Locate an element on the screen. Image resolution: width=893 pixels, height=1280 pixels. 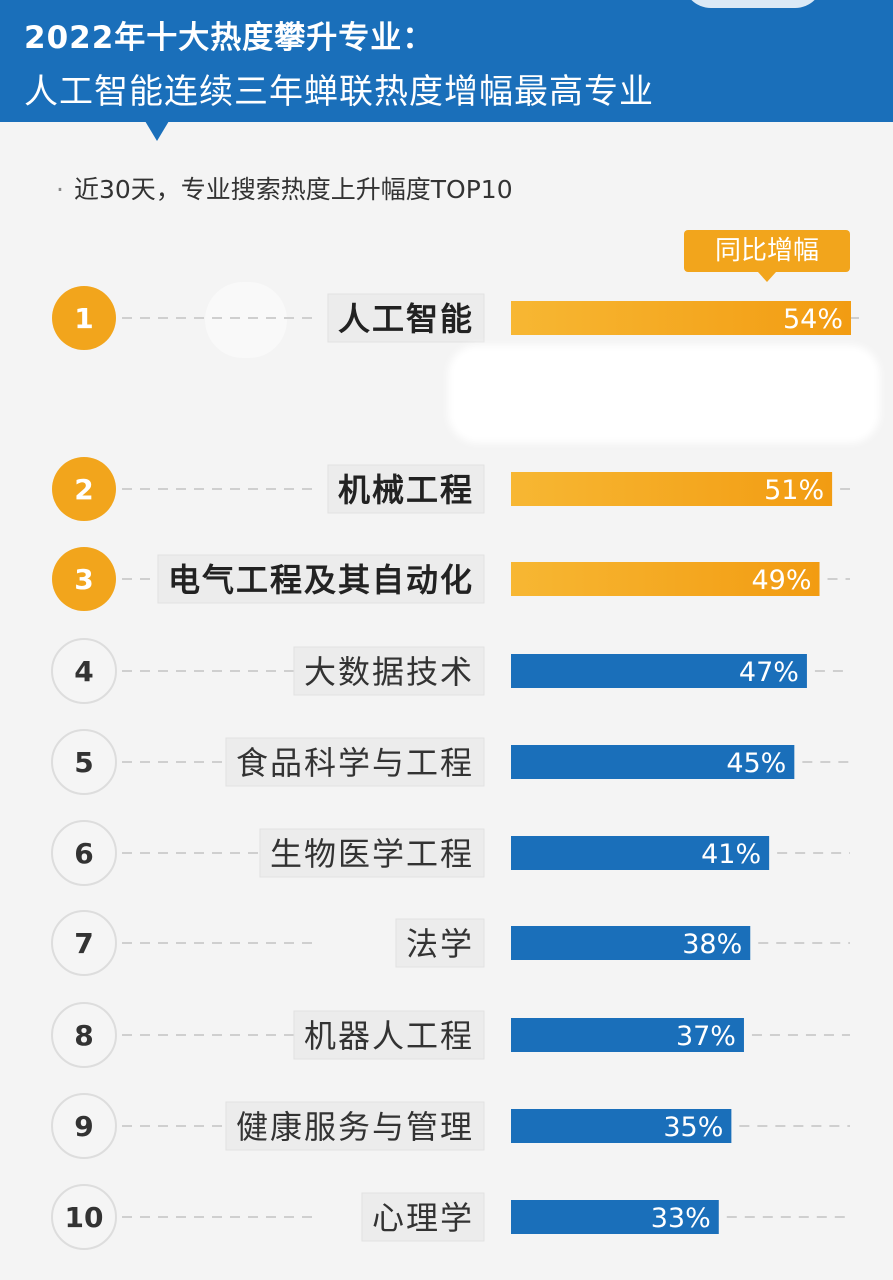
category-label: 机器人工程 is located at coordinates (389, 1036).